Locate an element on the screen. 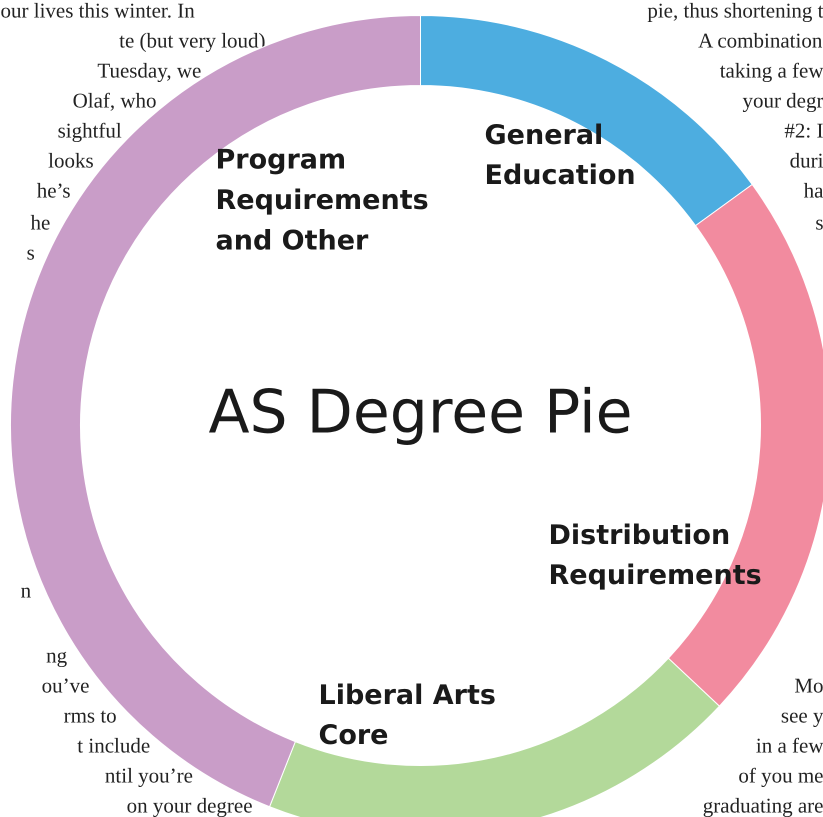 Image resolution: width=823 pixels, height=817 pixels. text: Tuesday, we is located at coordinates (149, 70).